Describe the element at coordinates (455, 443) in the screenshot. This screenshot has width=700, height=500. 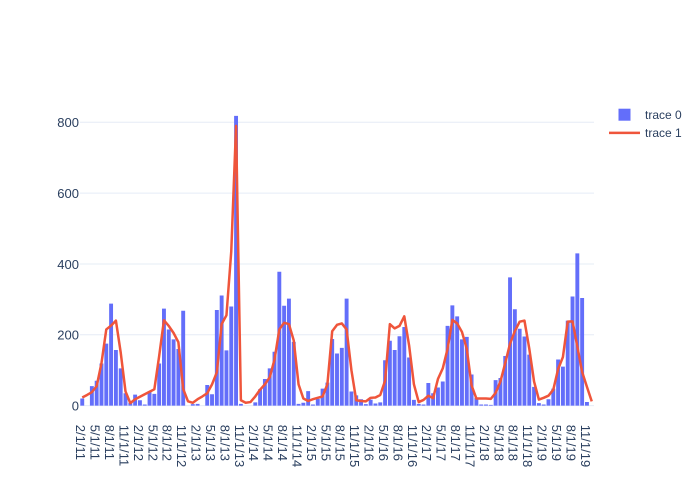
I see `svg-text: 8/1/17` at that location.